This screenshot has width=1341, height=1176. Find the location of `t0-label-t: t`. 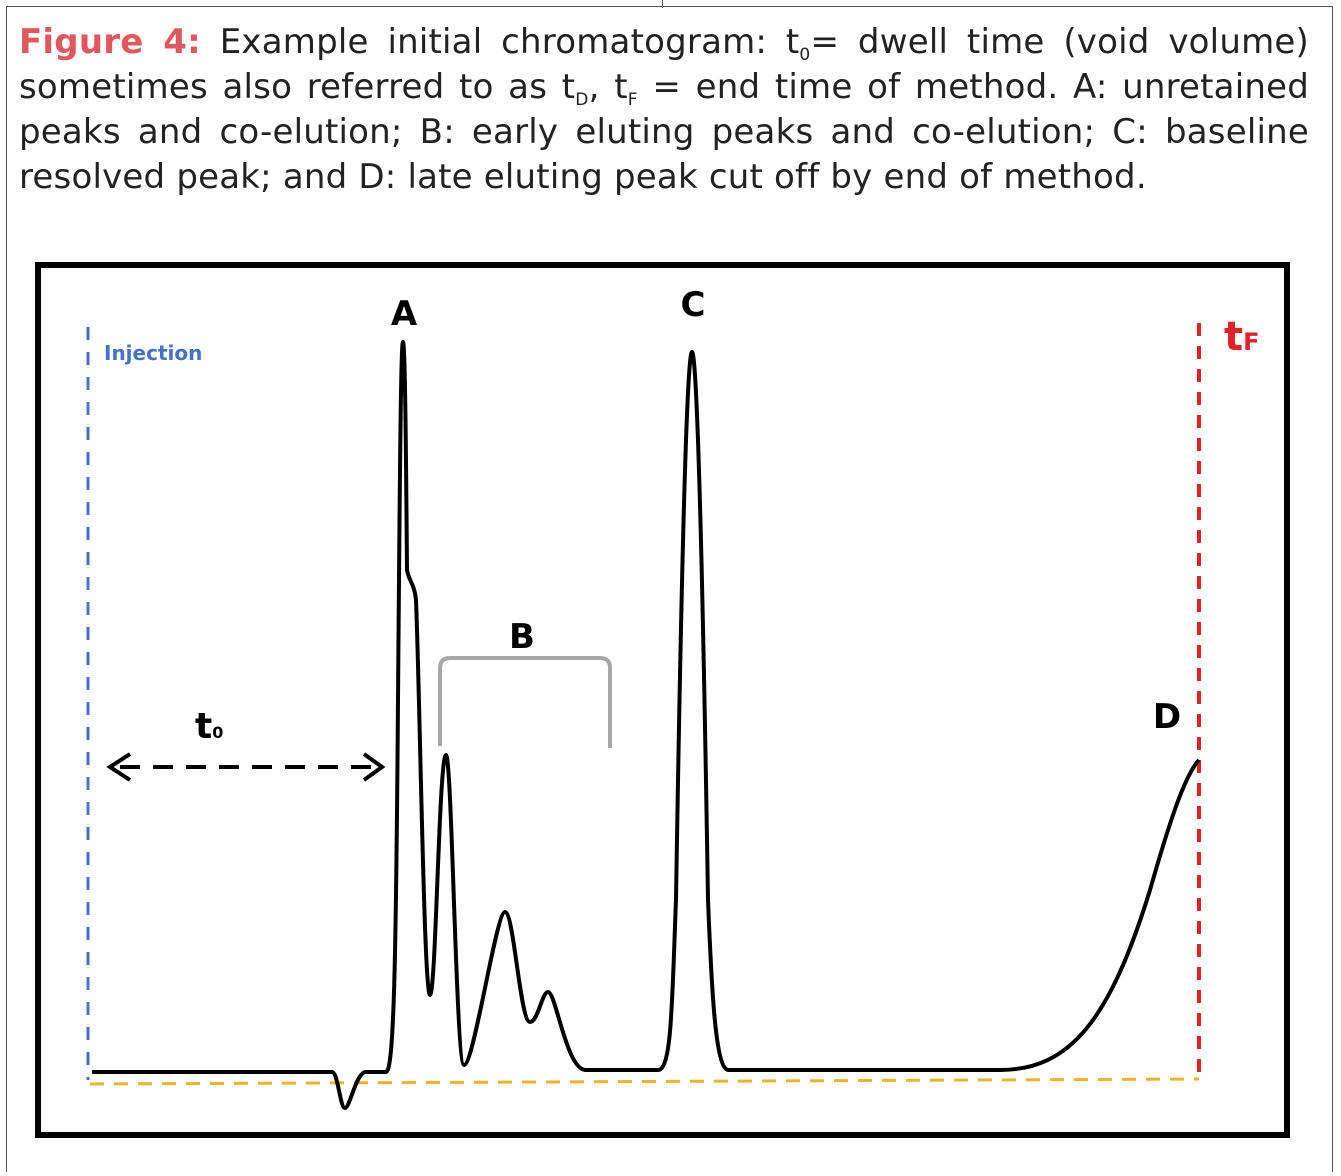

t0-label-t: t is located at coordinates (203, 726).